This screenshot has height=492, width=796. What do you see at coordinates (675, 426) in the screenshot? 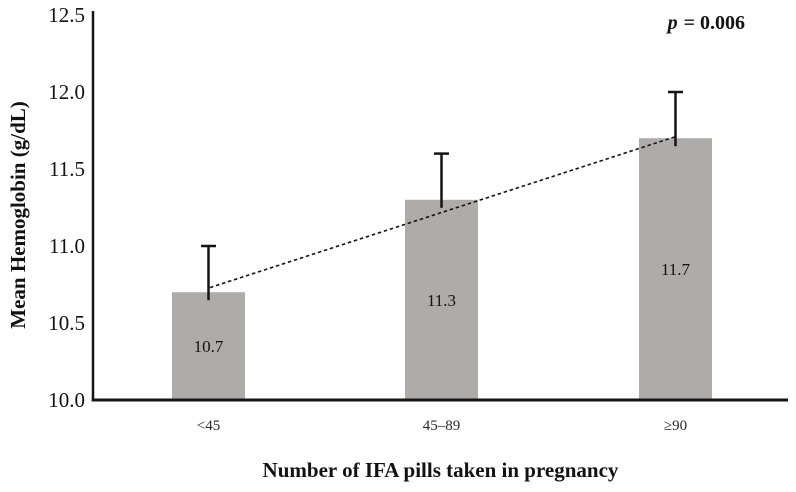
I see `x-axis-tick-label: ≥90` at bounding box center [675, 426].